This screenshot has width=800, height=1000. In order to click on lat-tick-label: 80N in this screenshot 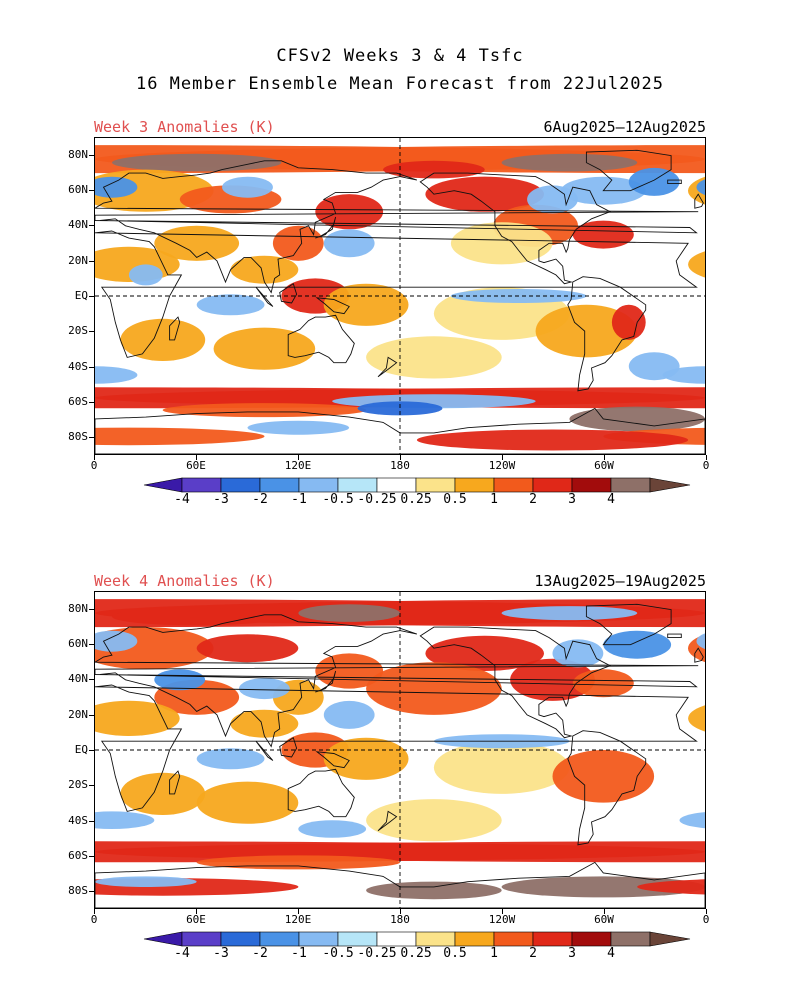, I will do `click(78, 154)`.